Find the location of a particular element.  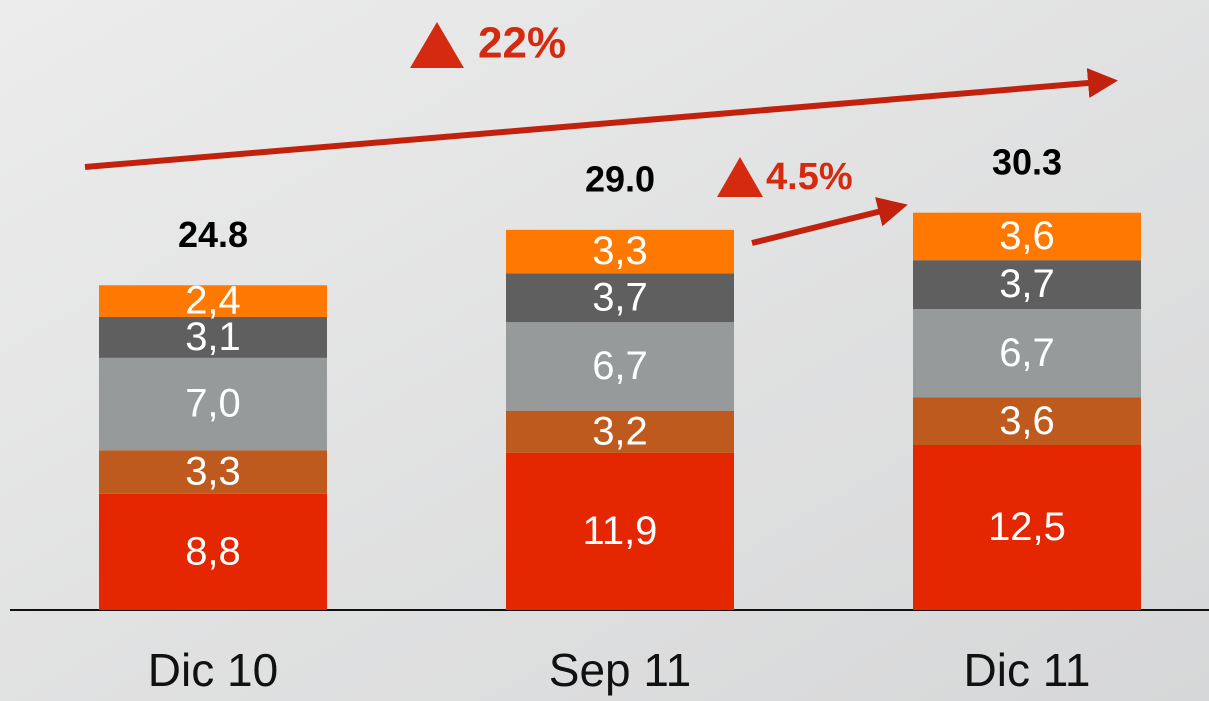

x-tick-label: Dic 10 is located at coordinates (213, 670).